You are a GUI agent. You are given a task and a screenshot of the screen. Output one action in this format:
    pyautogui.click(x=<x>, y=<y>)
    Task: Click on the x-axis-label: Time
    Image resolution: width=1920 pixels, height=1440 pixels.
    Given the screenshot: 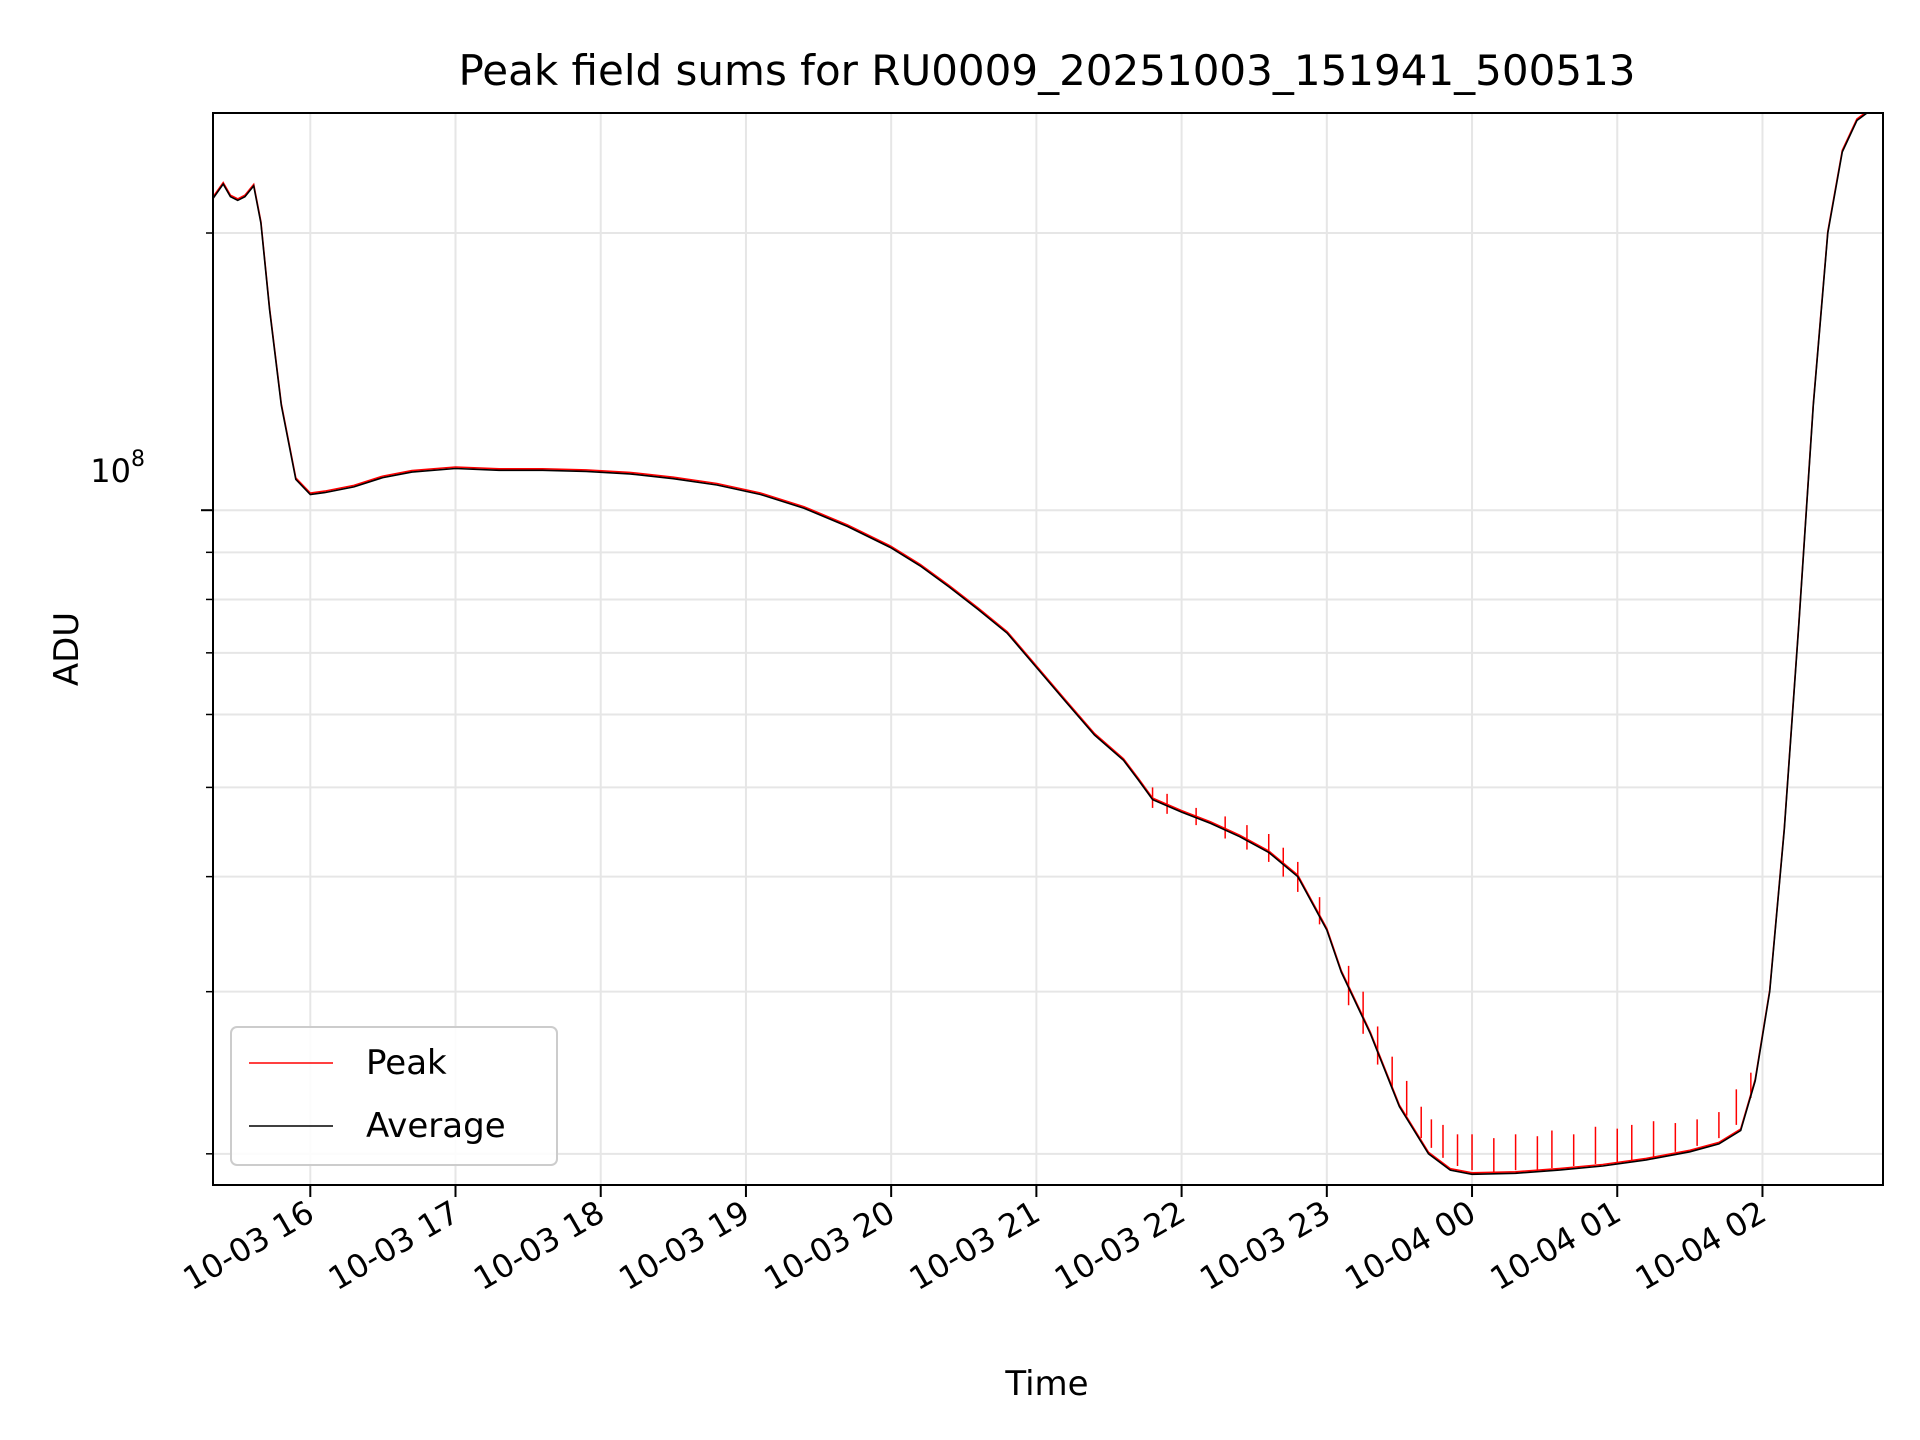 What is the action you would take?
    pyautogui.click(x=1046, y=1384)
    